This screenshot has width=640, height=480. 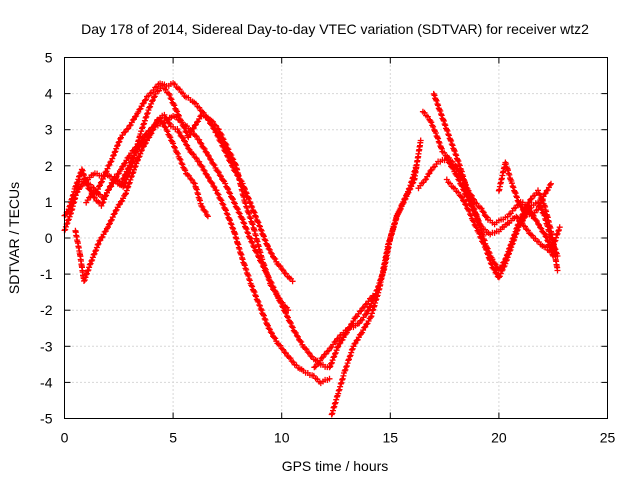 I want to click on y-tick-label: -4, so click(x=46, y=382).